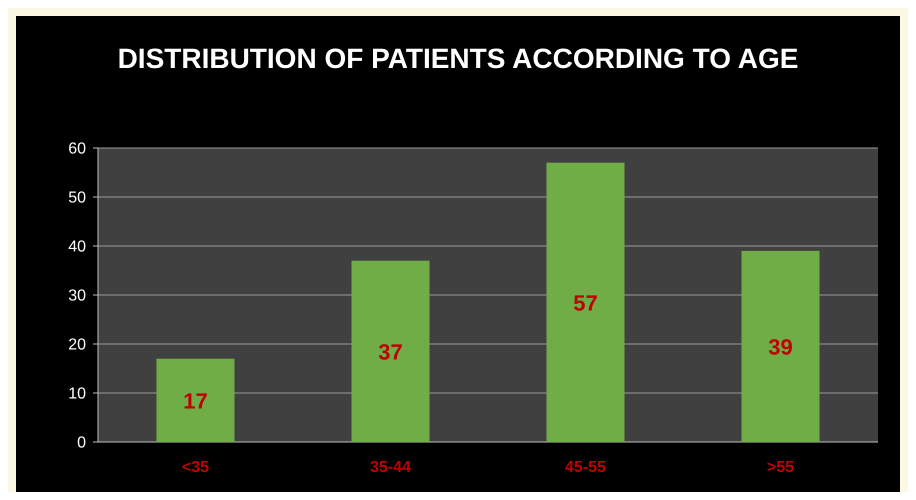 Image resolution: width=916 pixels, height=500 pixels. What do you see at coordinates (196, 467) in the screenshot?
I see `x-tick-label: <35` at bounding box center [196, 467].